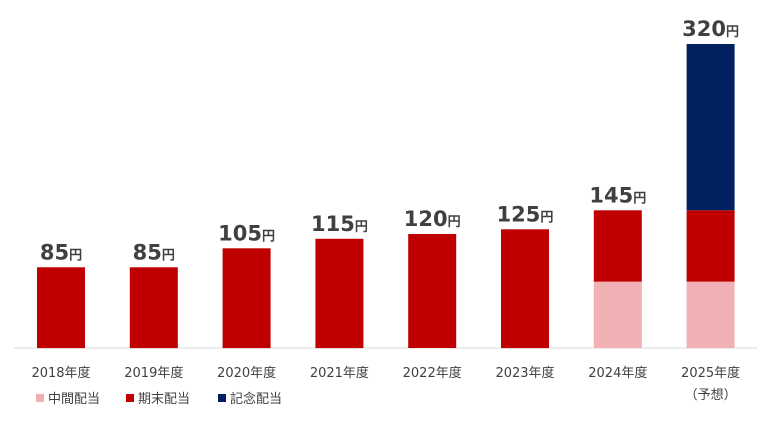 This screenshot has height=427, width=766. What do you see at coordinates (525, 214) in the screenshot?
I see `total-label-5: 125円` at bounding box center [525, 214].